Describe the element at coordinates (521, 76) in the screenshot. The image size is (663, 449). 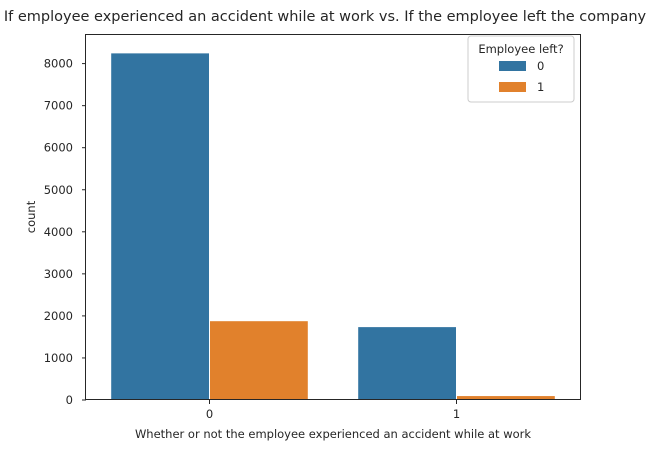
I see `legend-items: 01` at that location.